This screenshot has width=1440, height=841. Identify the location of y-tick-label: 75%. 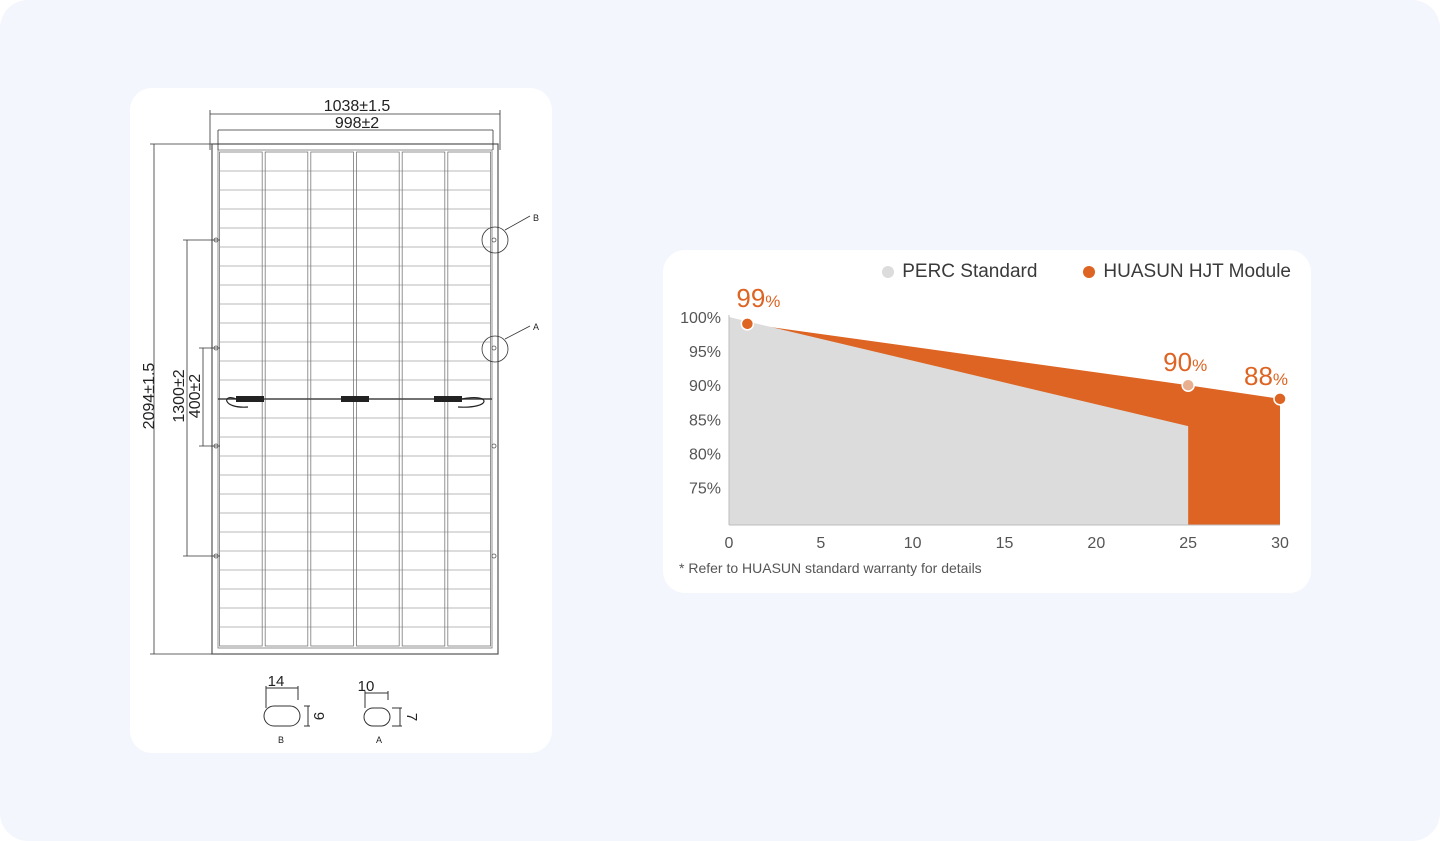
(705, 488).